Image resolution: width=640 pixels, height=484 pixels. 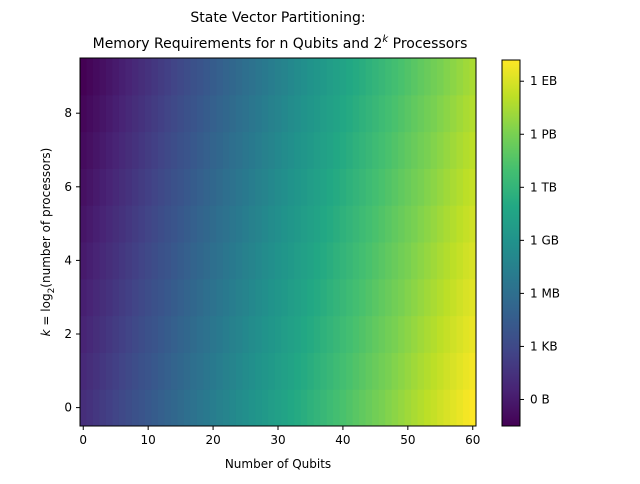 What do you see at coordinates (407, 440) in the screenshot?
I see `x-tick-label: 50` at bounding box center [407, 440].